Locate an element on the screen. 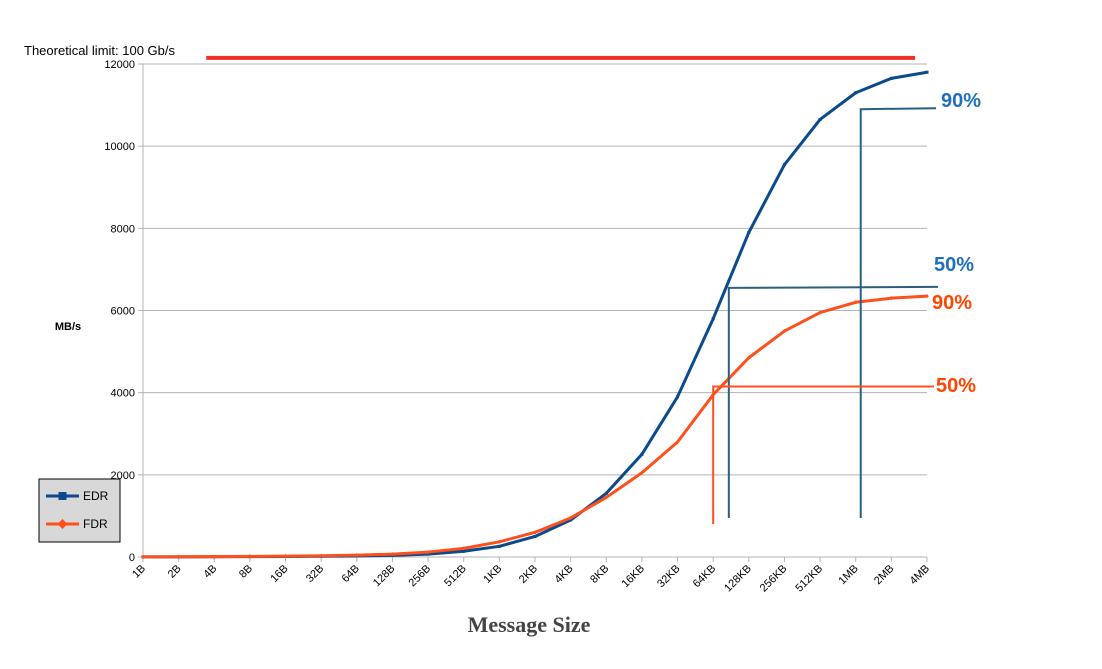 This screenshot has height=669, width=1102. y-tick-label: 12000 is located at coordinates (119, 65).